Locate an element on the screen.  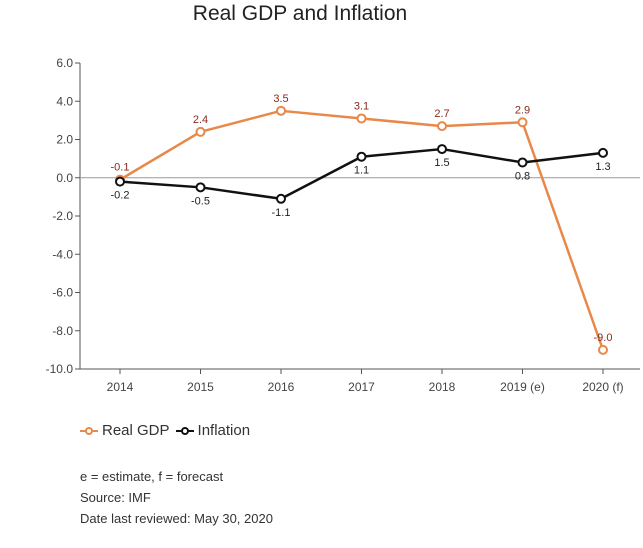
note-source: Source: IMF is located at coordinates (115, 497).